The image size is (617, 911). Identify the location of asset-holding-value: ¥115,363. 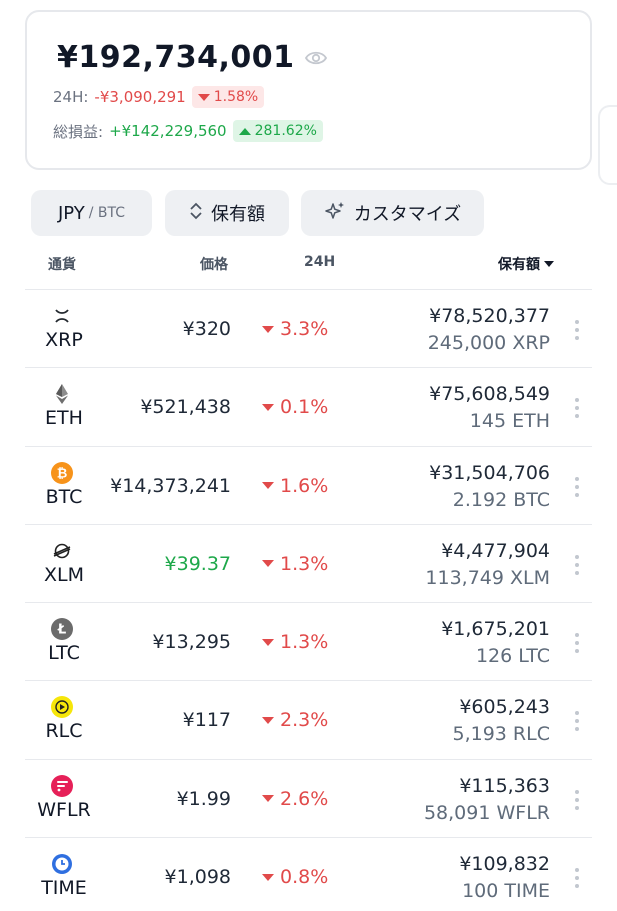
(504, 785).